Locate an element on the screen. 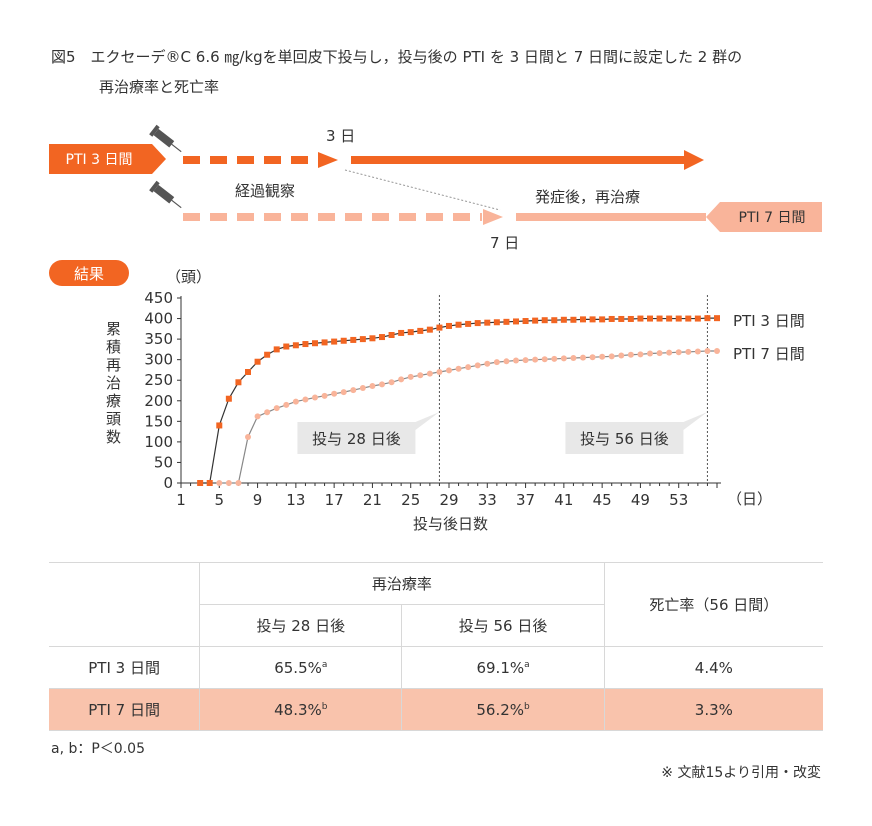 This screenshot has height=826, width=872. y-axis-label: 累積再治療頭数 is located at coordinates (114, 383).